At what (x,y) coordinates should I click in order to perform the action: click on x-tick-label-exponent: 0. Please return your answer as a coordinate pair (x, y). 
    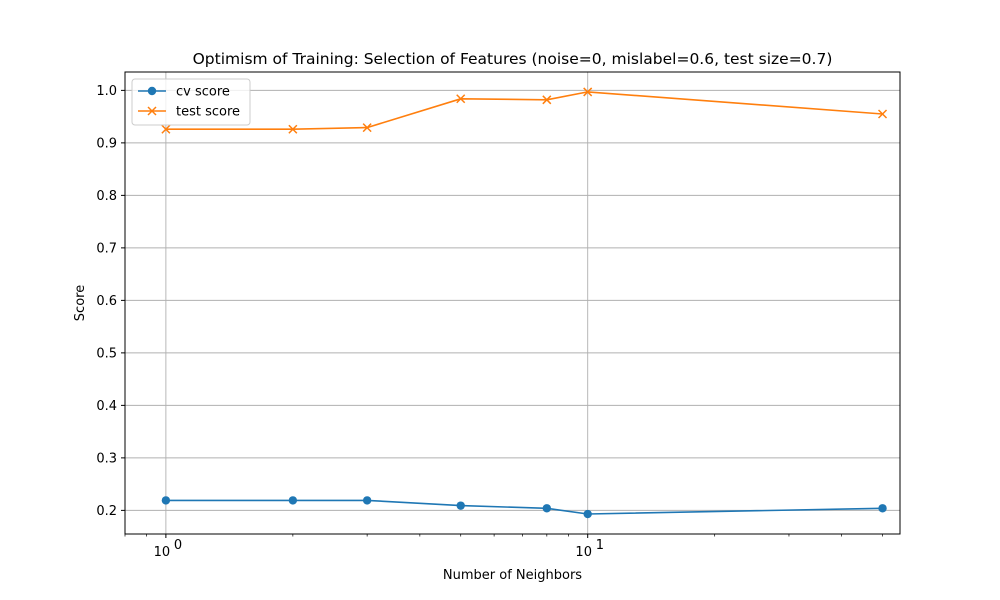
    Looking at the image, I should click on (178, 545).